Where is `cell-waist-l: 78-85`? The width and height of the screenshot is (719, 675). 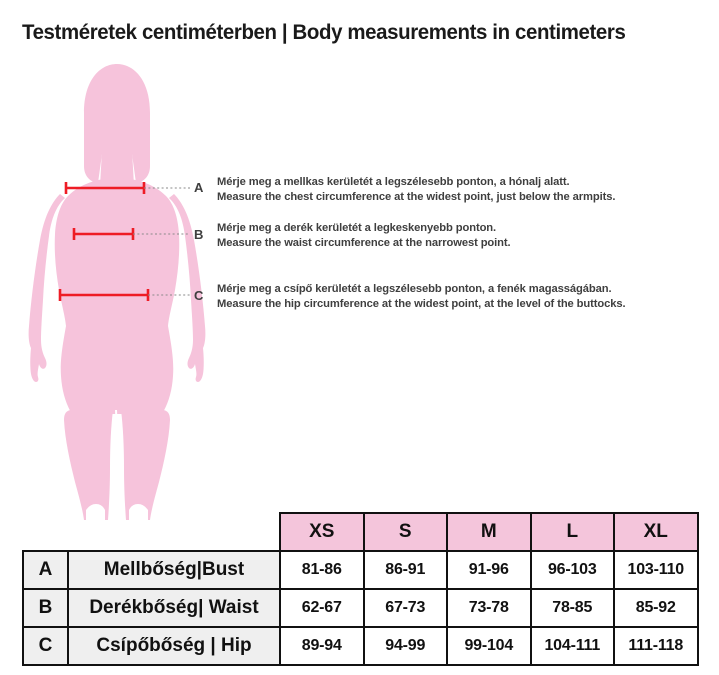
cell-waist-l: 78-85 is located at coordinates (572, 608).